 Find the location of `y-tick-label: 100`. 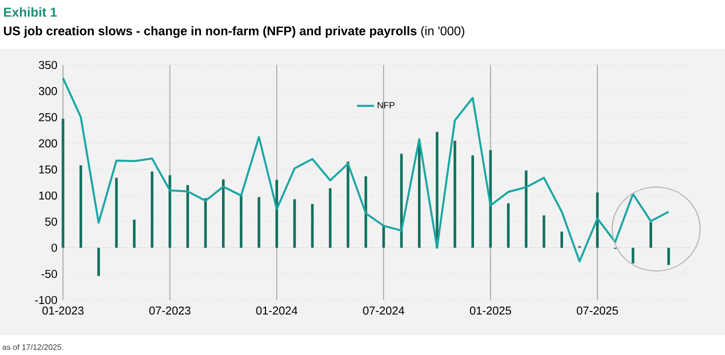

y-tick-label: 100 is located at coordinates (48, 196).